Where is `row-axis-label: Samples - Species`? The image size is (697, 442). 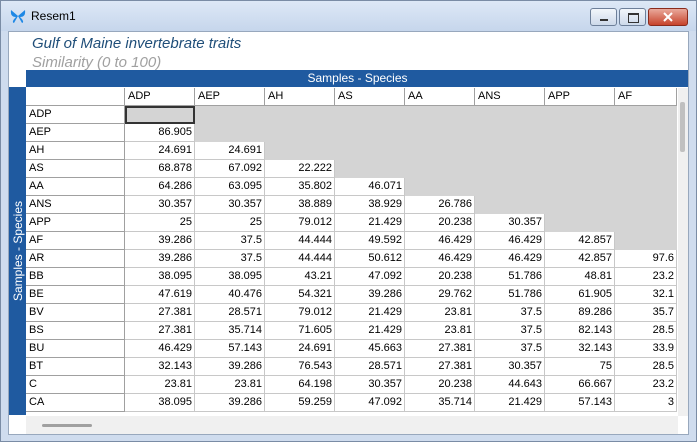 row-axis-label: Samples - Species is located at coordinates (17, 251).